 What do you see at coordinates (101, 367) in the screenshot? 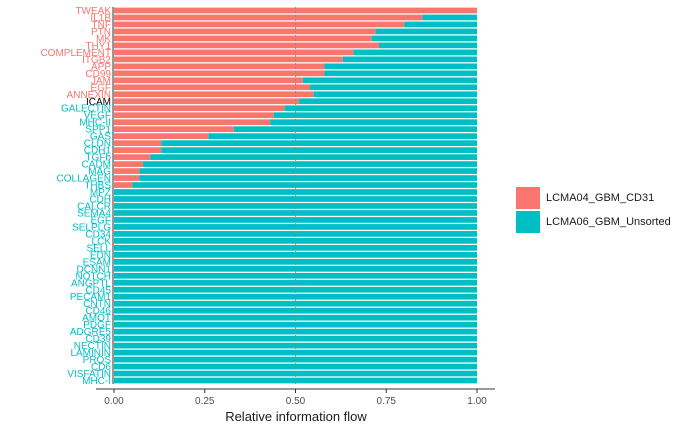
I see `y-tick-label: CD6` at bounding box center [101, 367].